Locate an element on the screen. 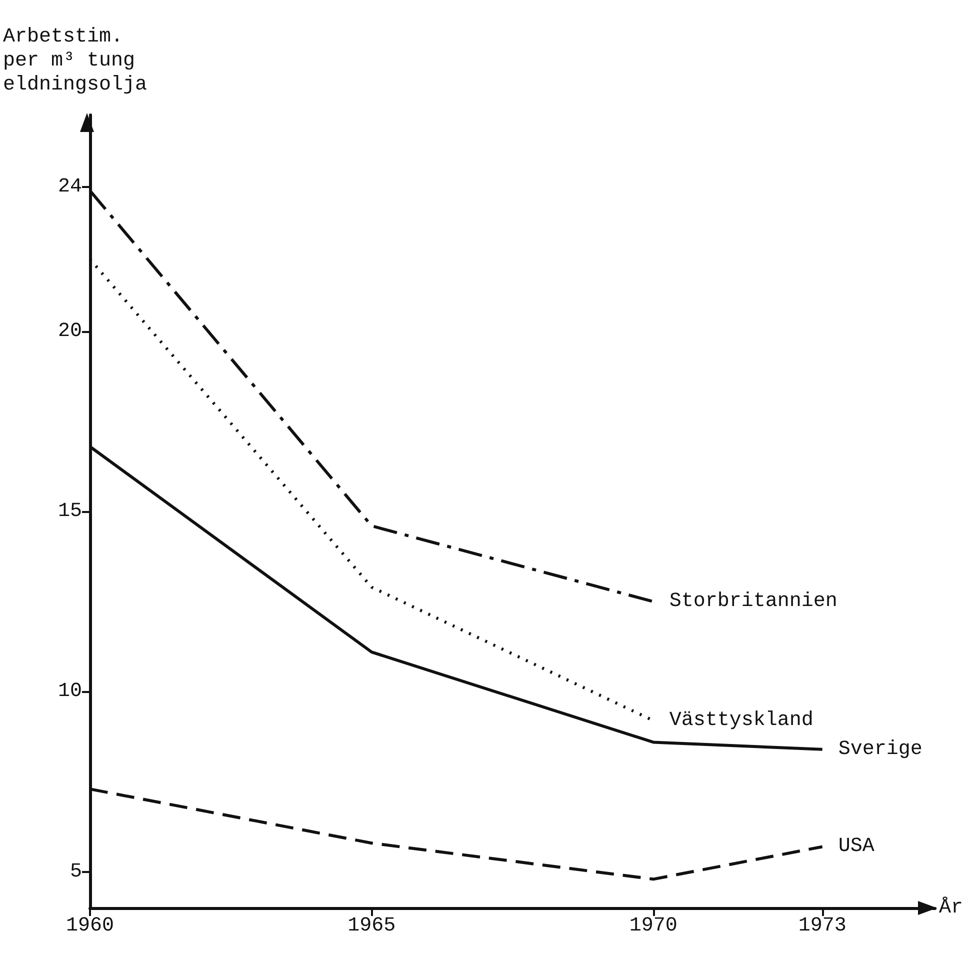 This screenshot has height=962, width=976. y-tick-label: 10 is located at coordinates (70, 692).